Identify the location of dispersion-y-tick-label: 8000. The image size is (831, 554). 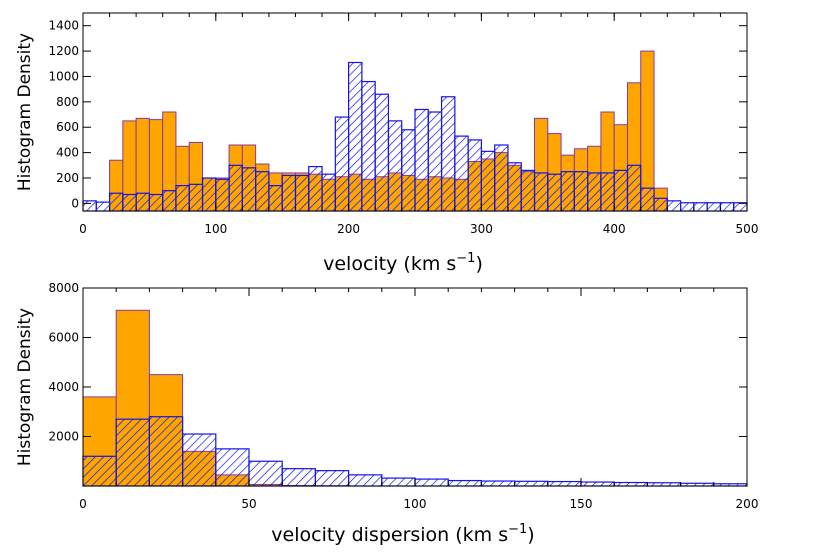
(63, 288).